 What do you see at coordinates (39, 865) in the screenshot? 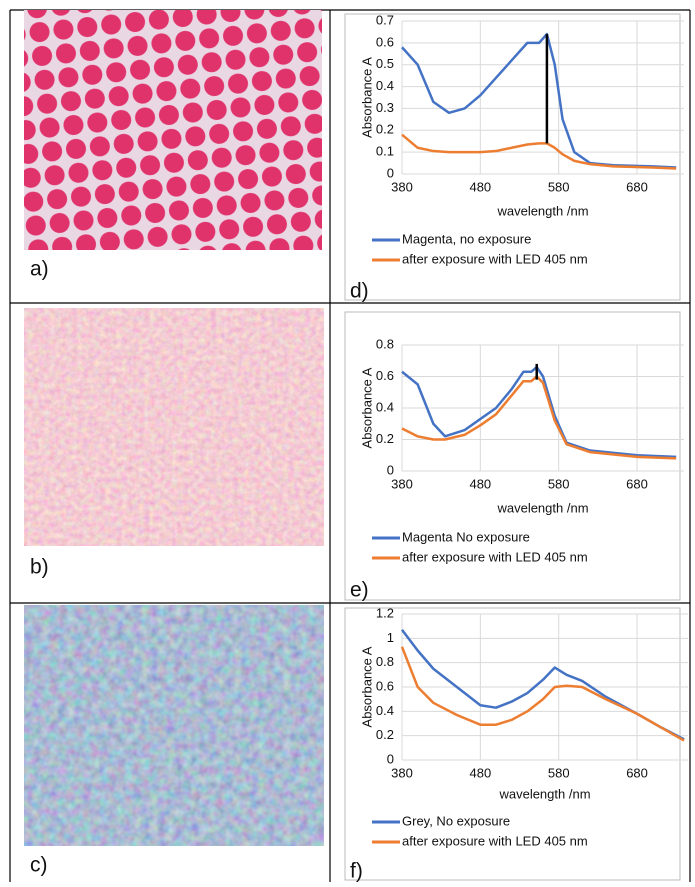
I see `panel-label: c)` at bounding box center [39, 865].